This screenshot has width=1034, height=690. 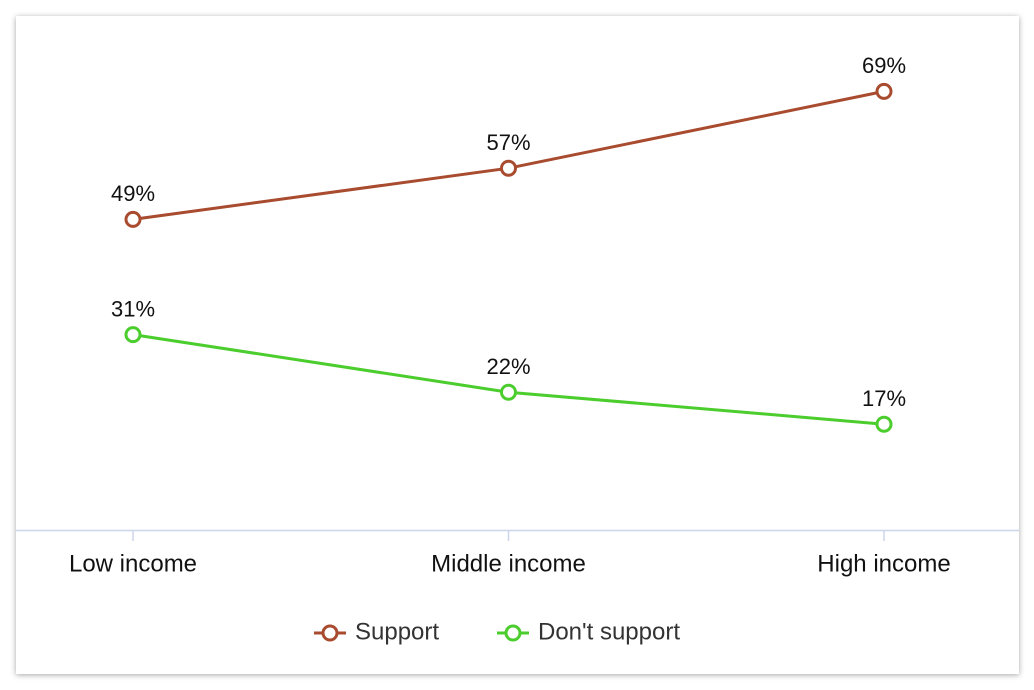 What do you see at coordinates (884, 398) in the screenshot?
I see `data-label: 17%` at bounding box center [884, 398].